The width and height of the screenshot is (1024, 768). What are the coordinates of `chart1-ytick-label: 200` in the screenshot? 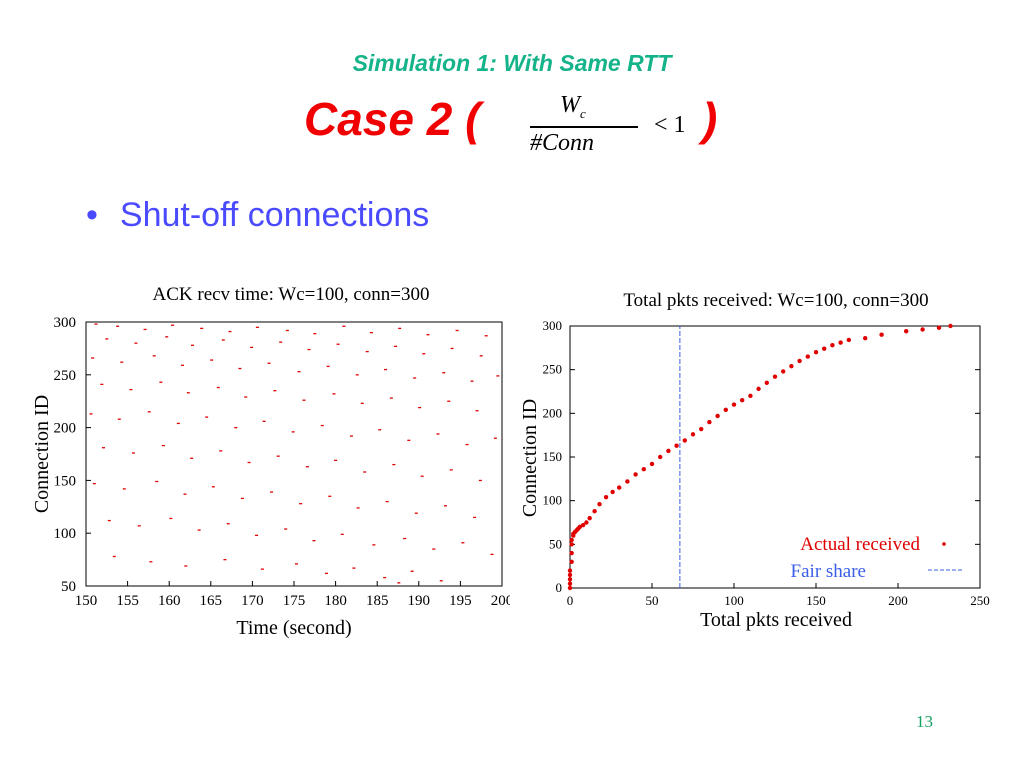 It's located at (65, 429).